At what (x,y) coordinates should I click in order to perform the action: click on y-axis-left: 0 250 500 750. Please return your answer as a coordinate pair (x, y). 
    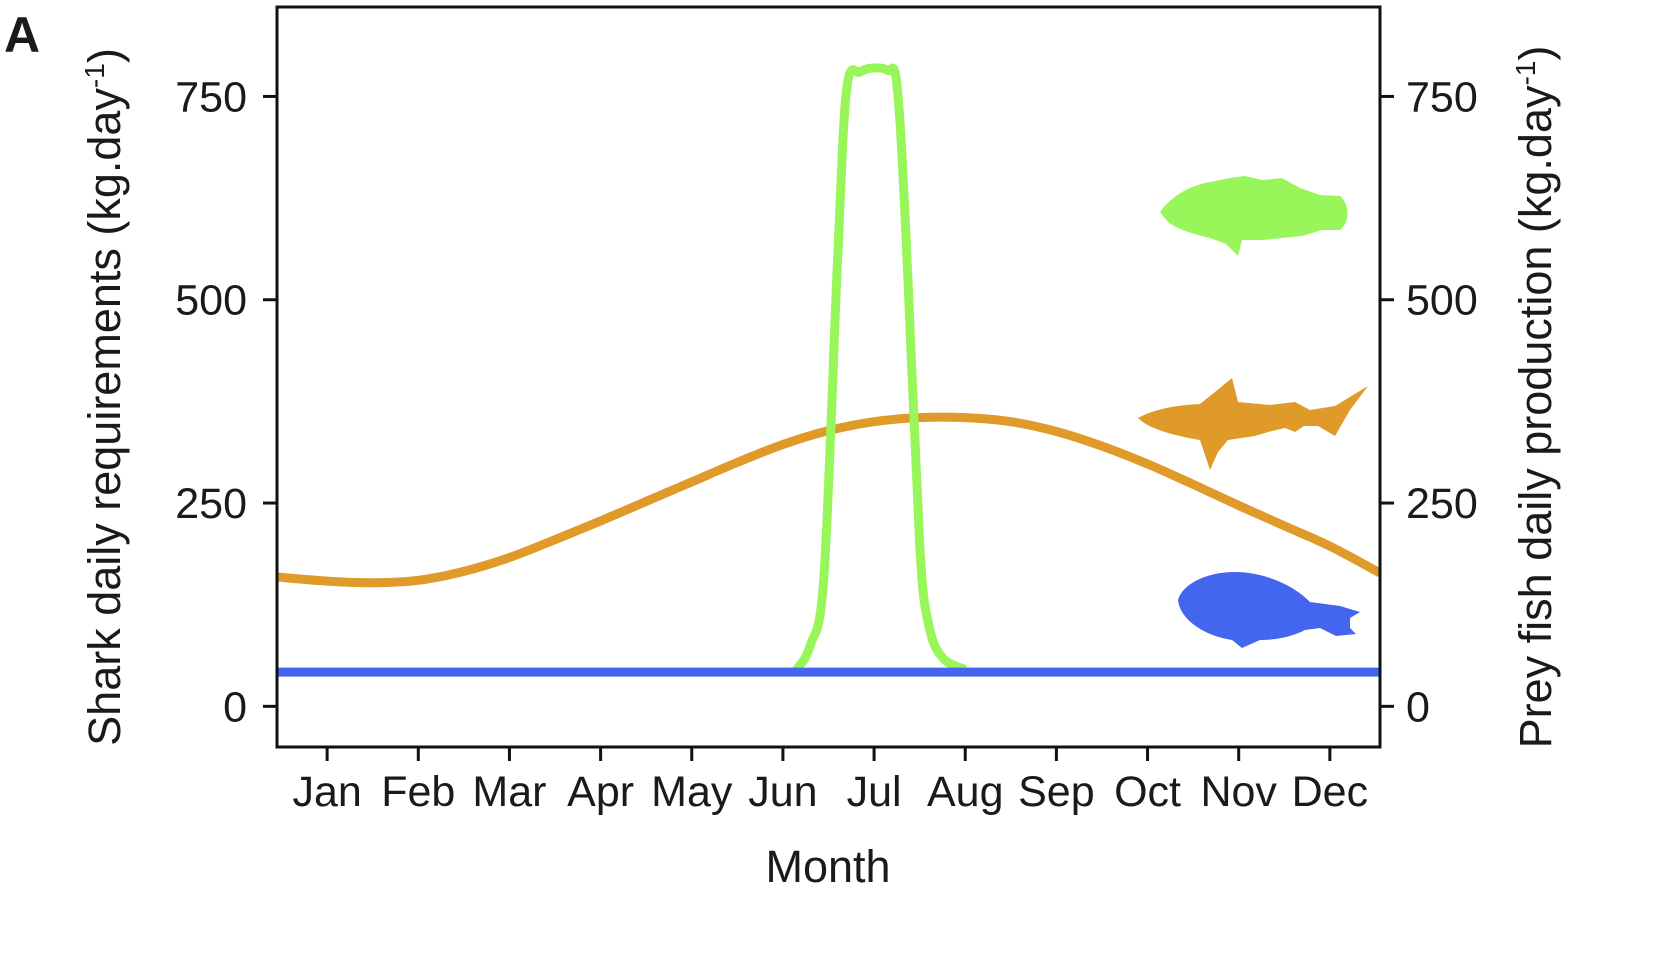
    Looking at the image, I should click on (226, 402).